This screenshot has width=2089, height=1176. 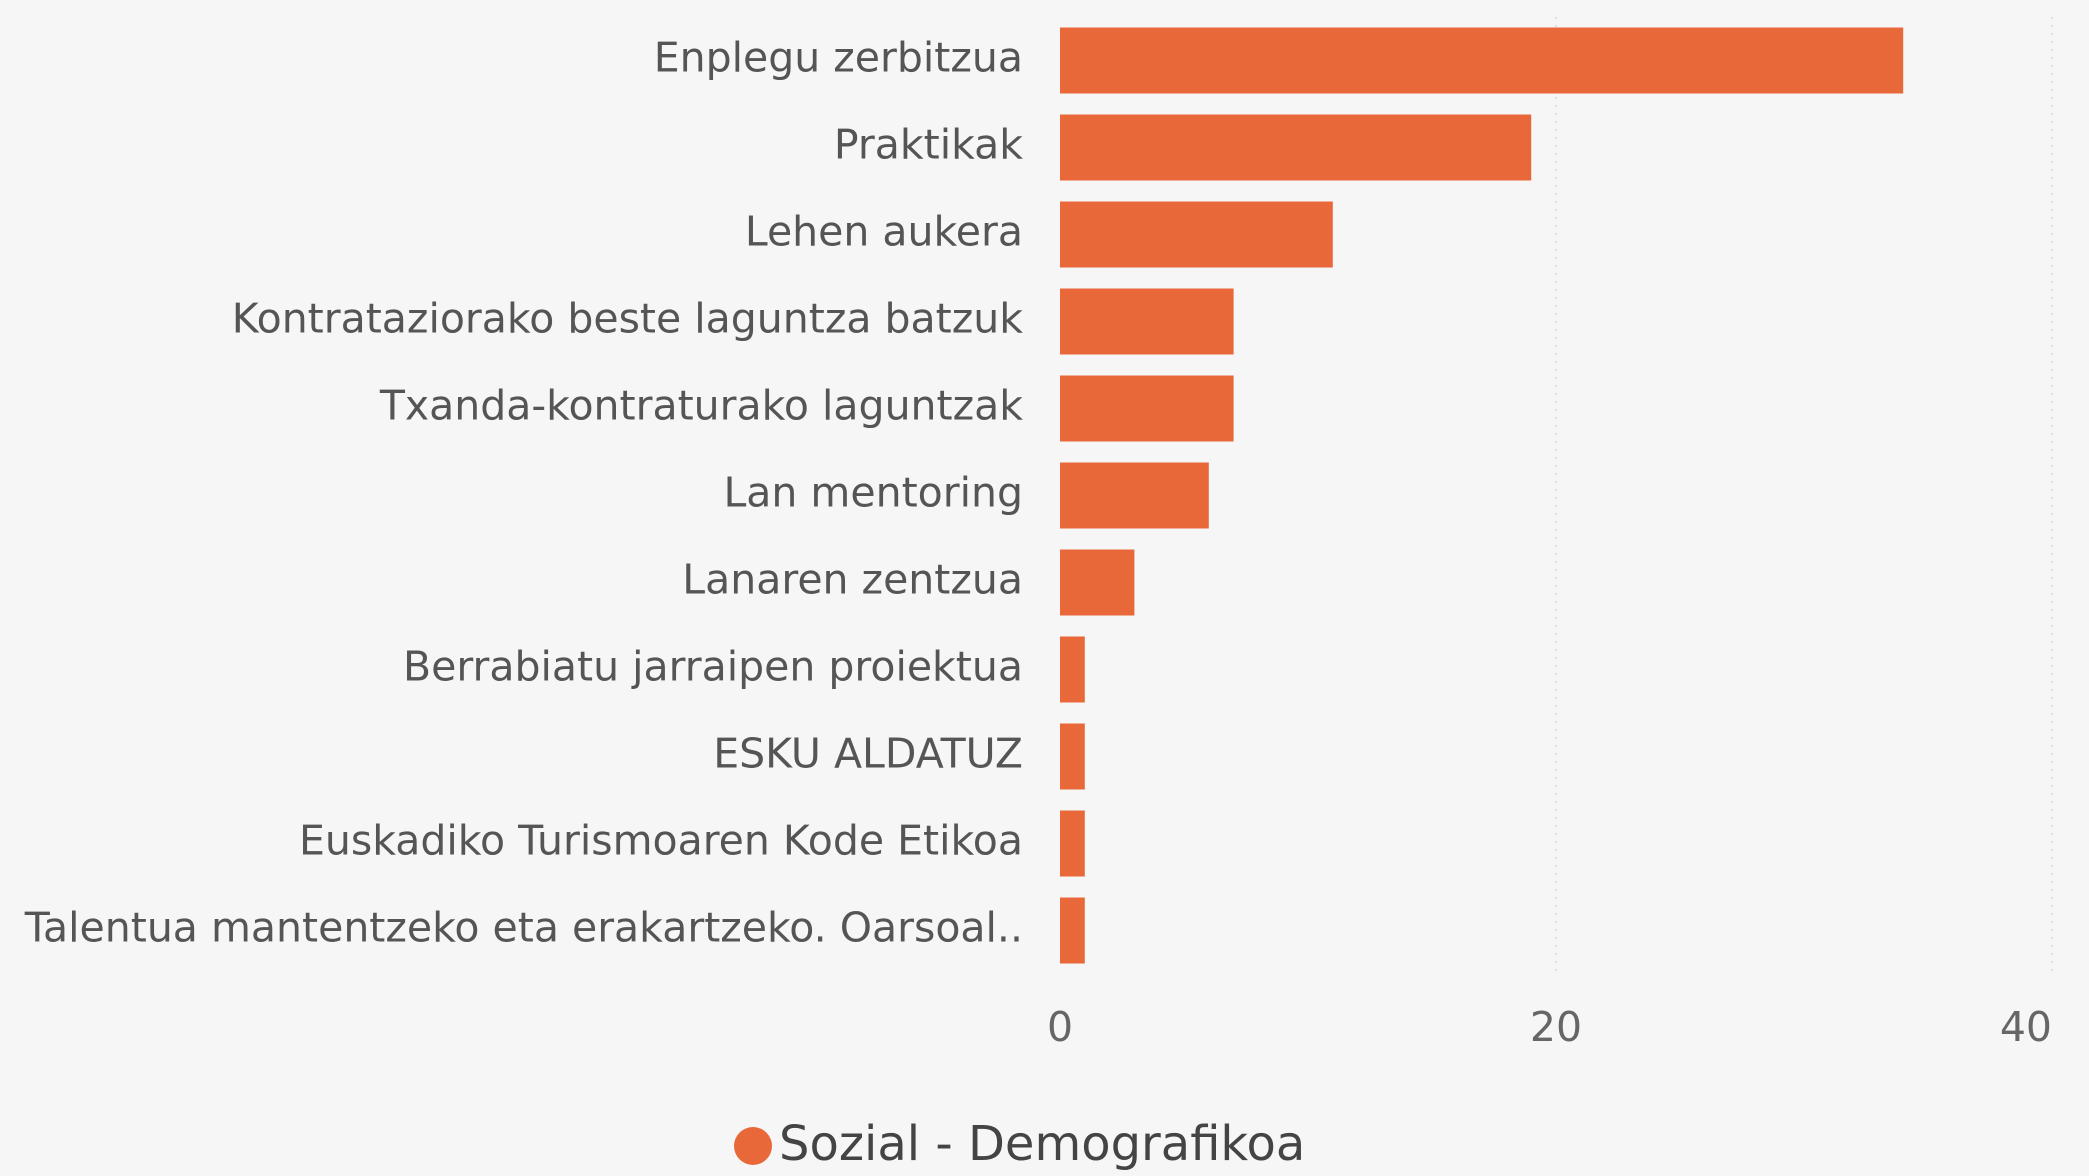 What do you see at coordinates (838, 58) in the screenshot?
I see `y-tick-label: Enplegu zerbitzua` at bounding box center [838, 58].